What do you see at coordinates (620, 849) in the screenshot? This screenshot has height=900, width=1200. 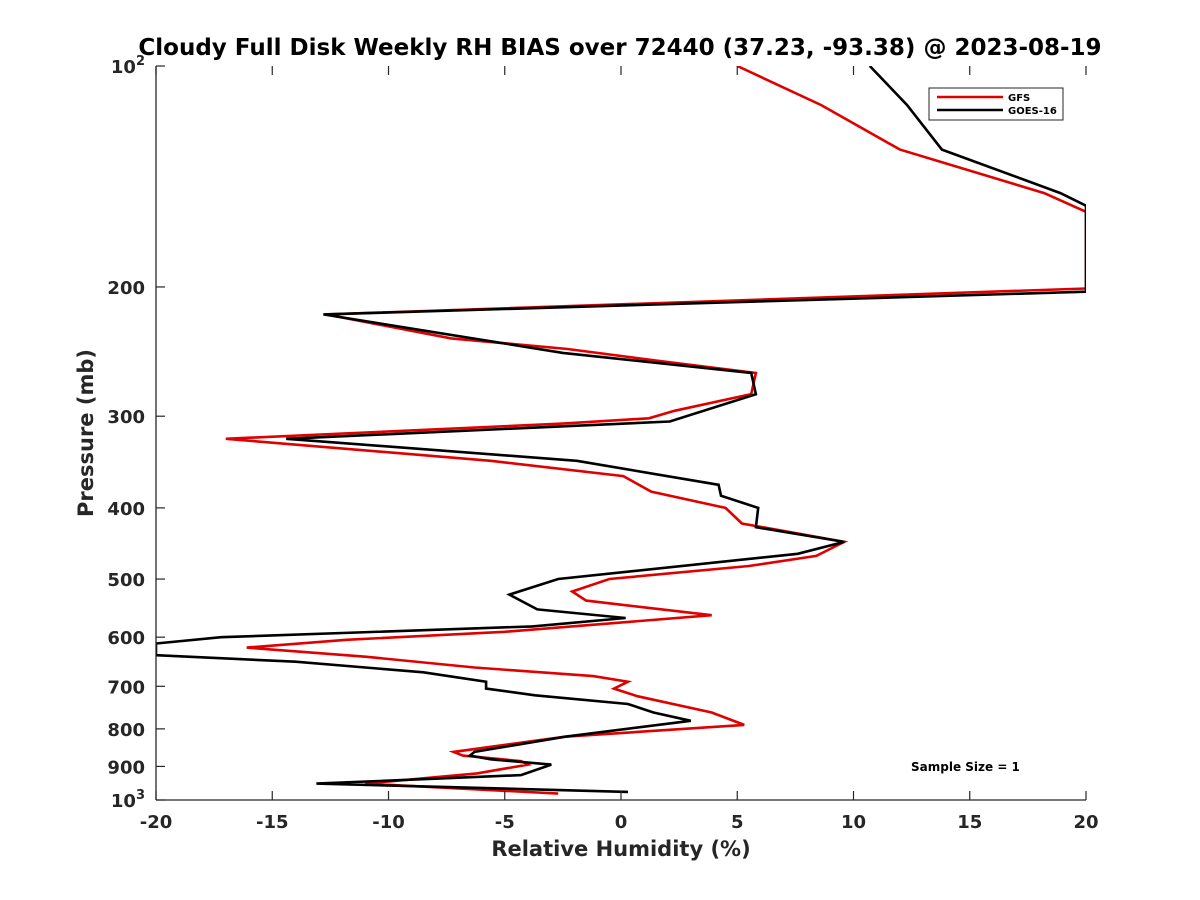 I see `x-axis-label: Relative Humidity (%)` at bounding box center [620, 849].